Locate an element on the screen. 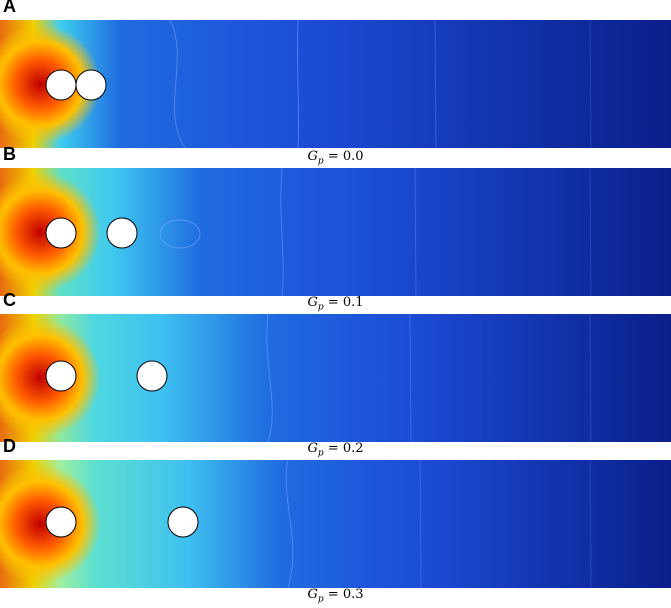 The height and width of the screenshot is (608, 671). panel-letter: A is located at coordinates (9, 8).